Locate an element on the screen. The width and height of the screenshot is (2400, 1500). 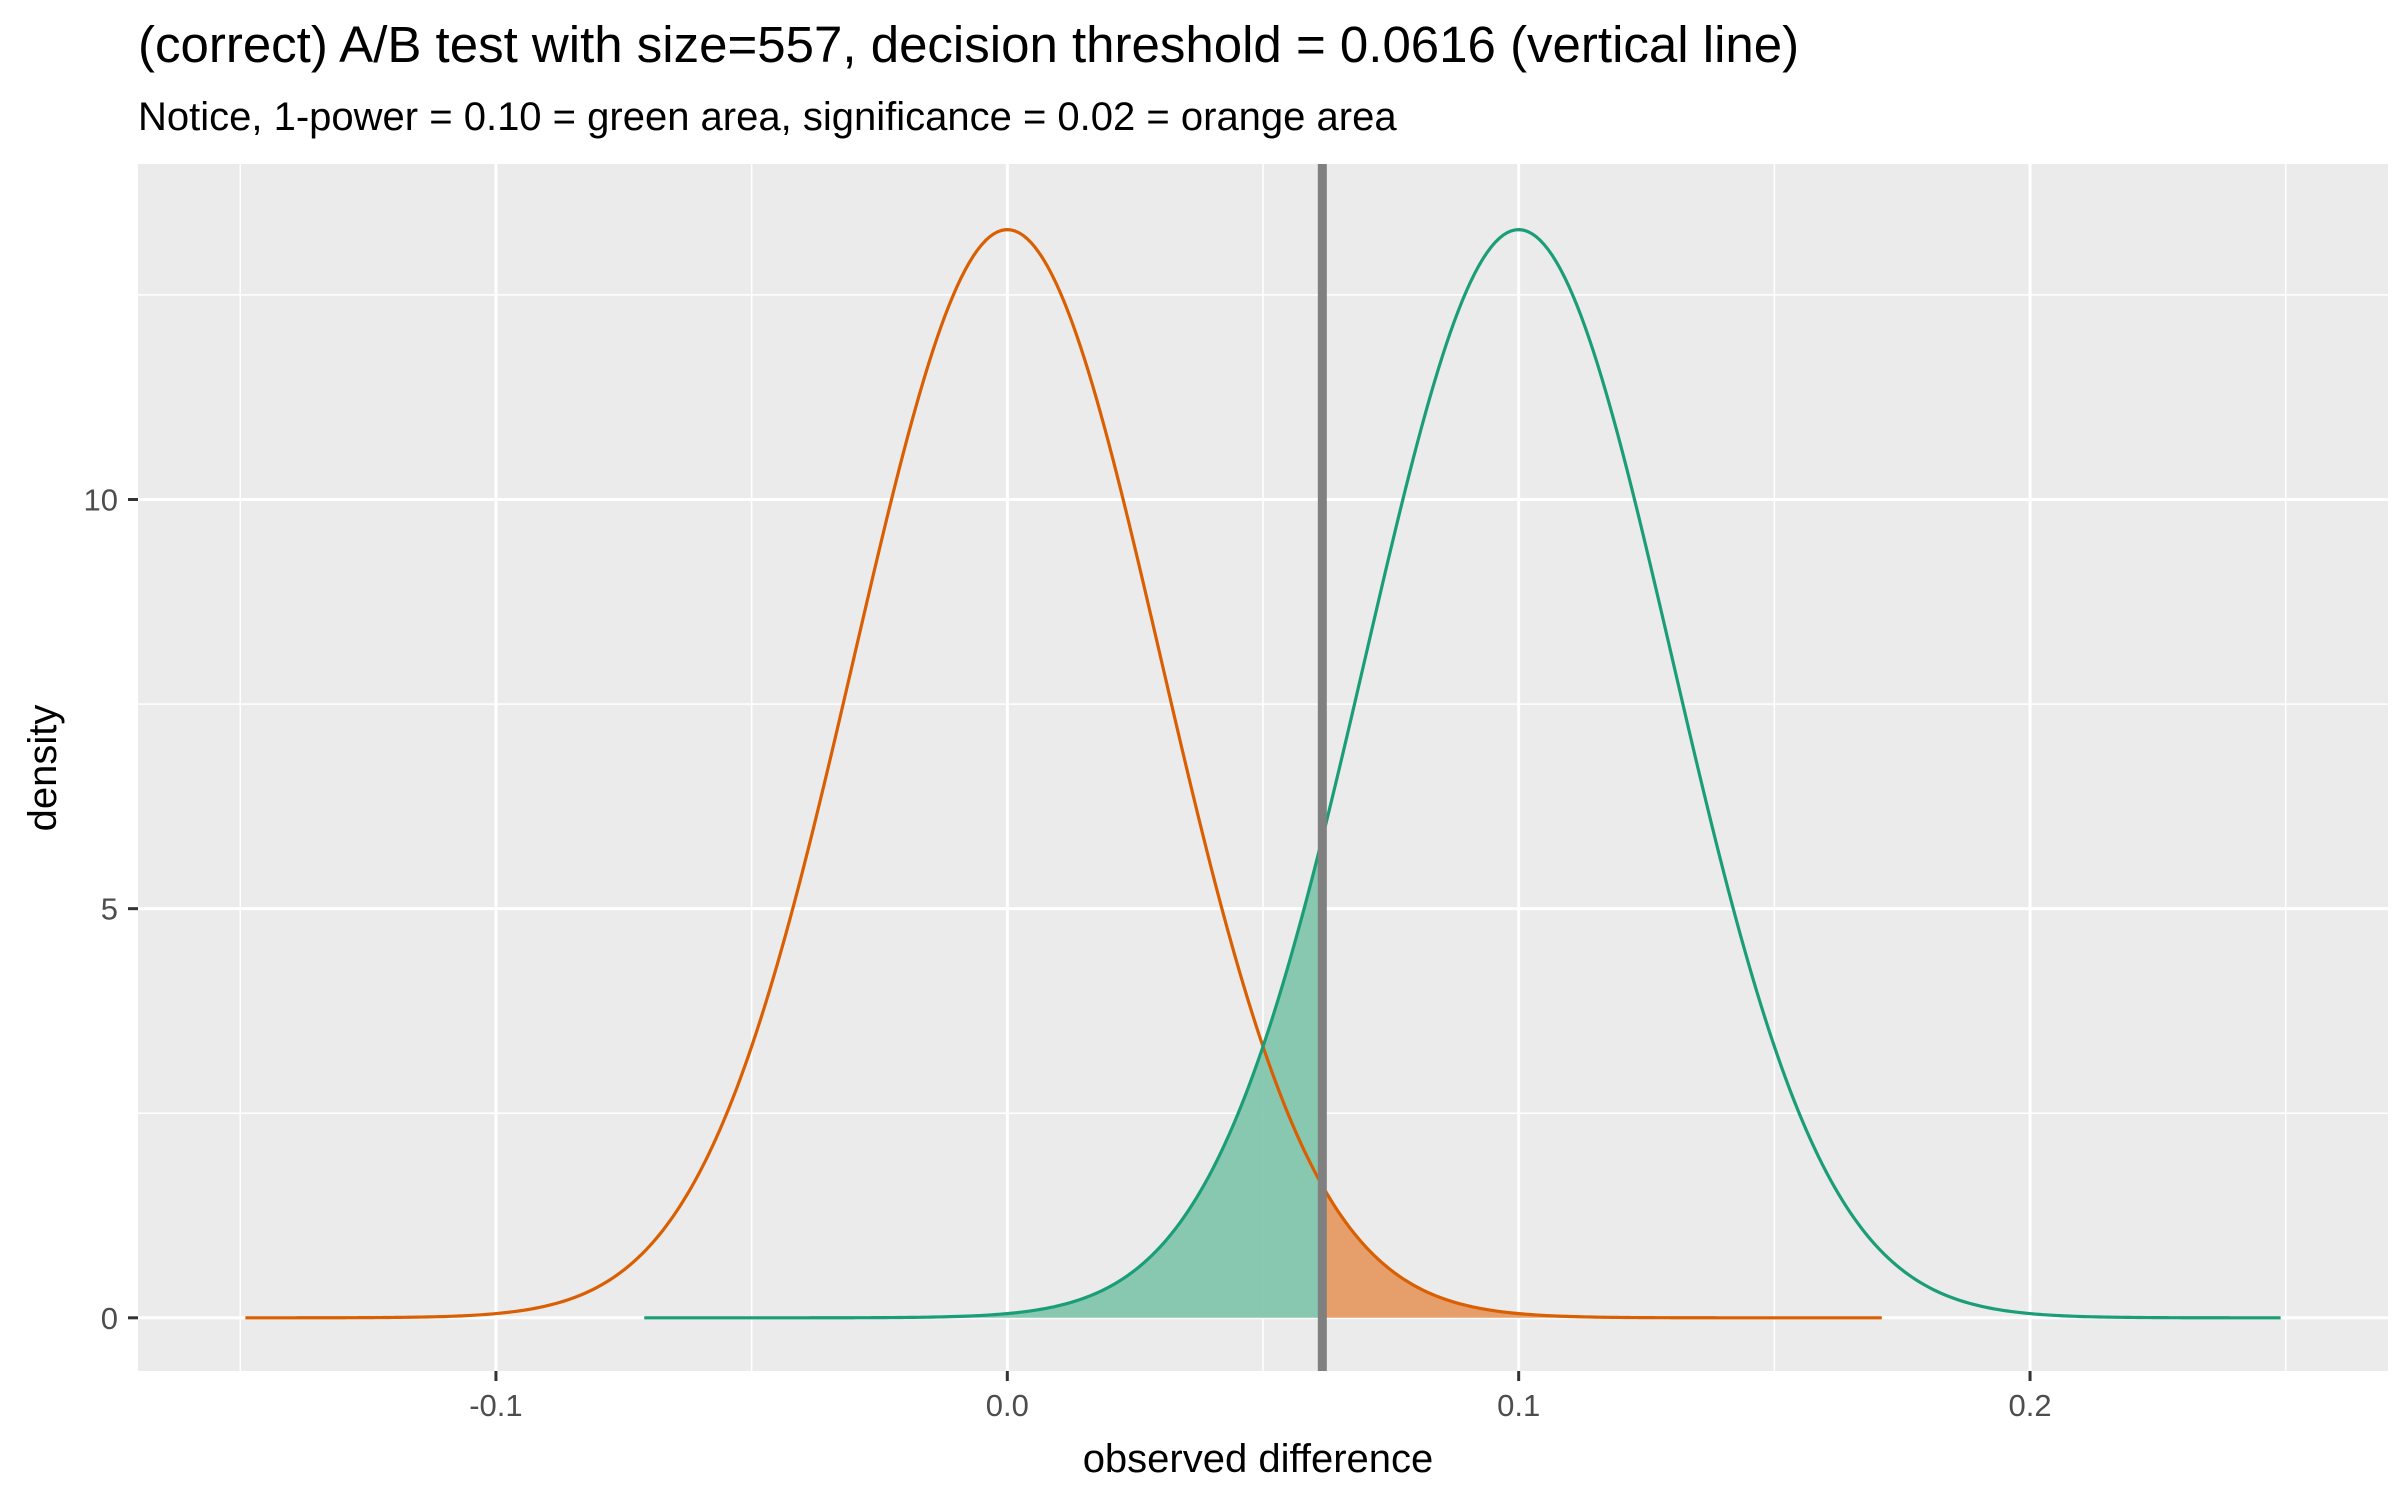
y-axis: 0 5 10 is located at coordinates (111, 909).